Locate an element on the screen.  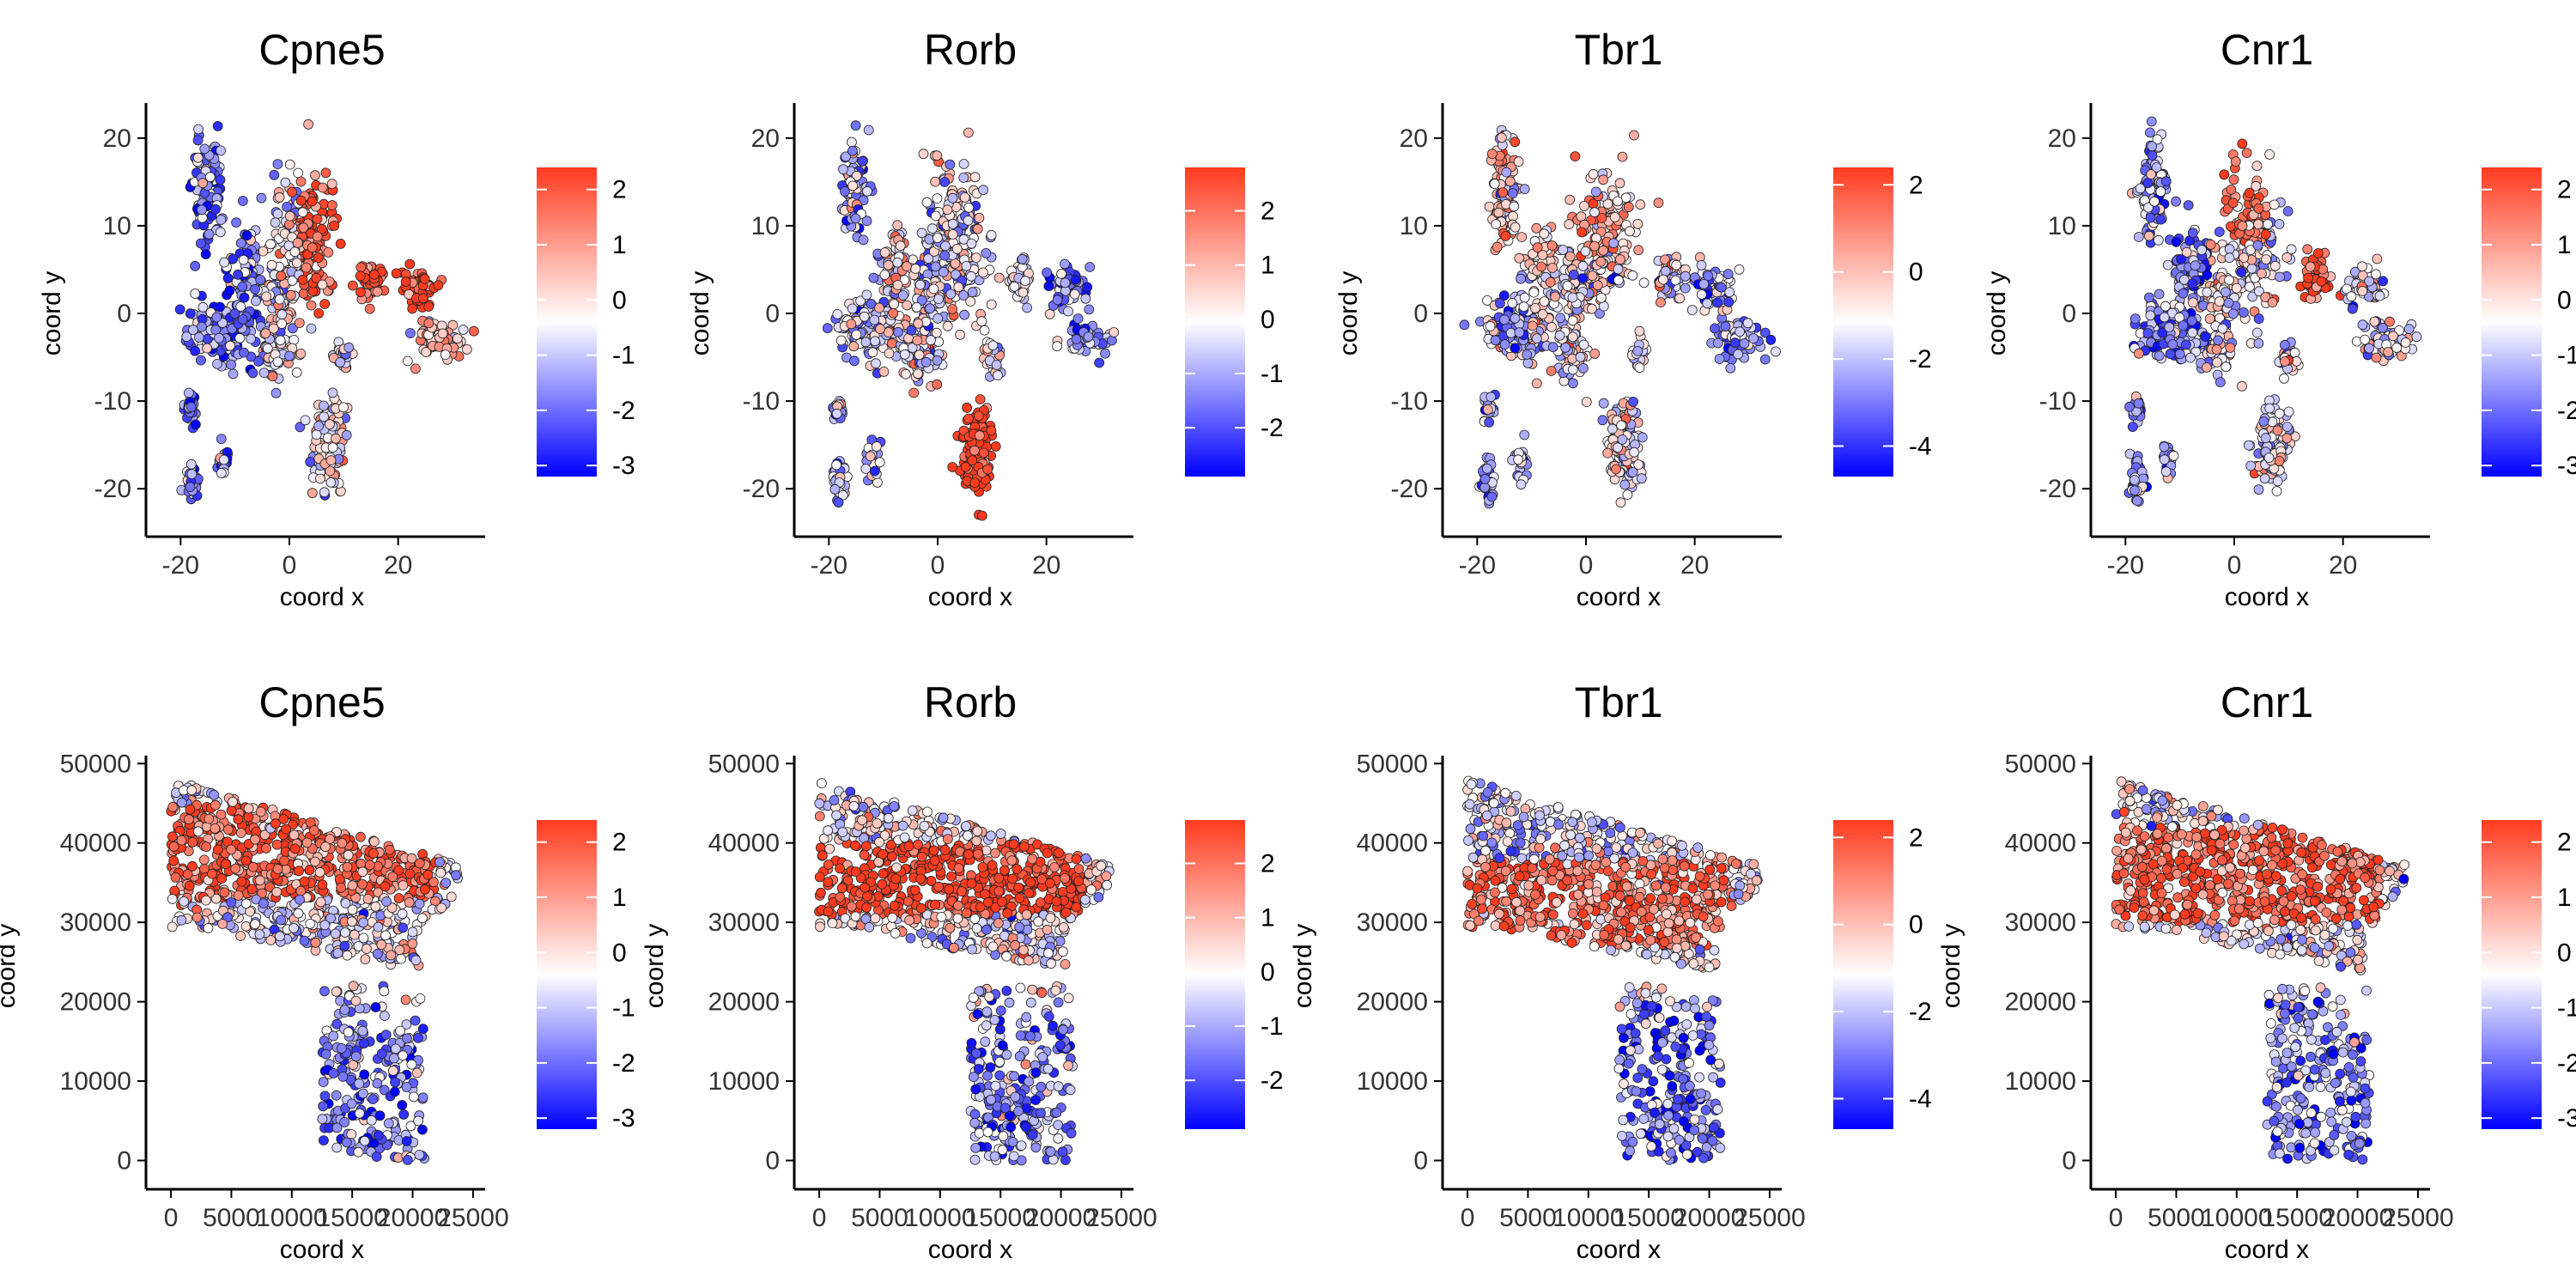
color-scale-label: -2 is located at coordinates (2566, 411).